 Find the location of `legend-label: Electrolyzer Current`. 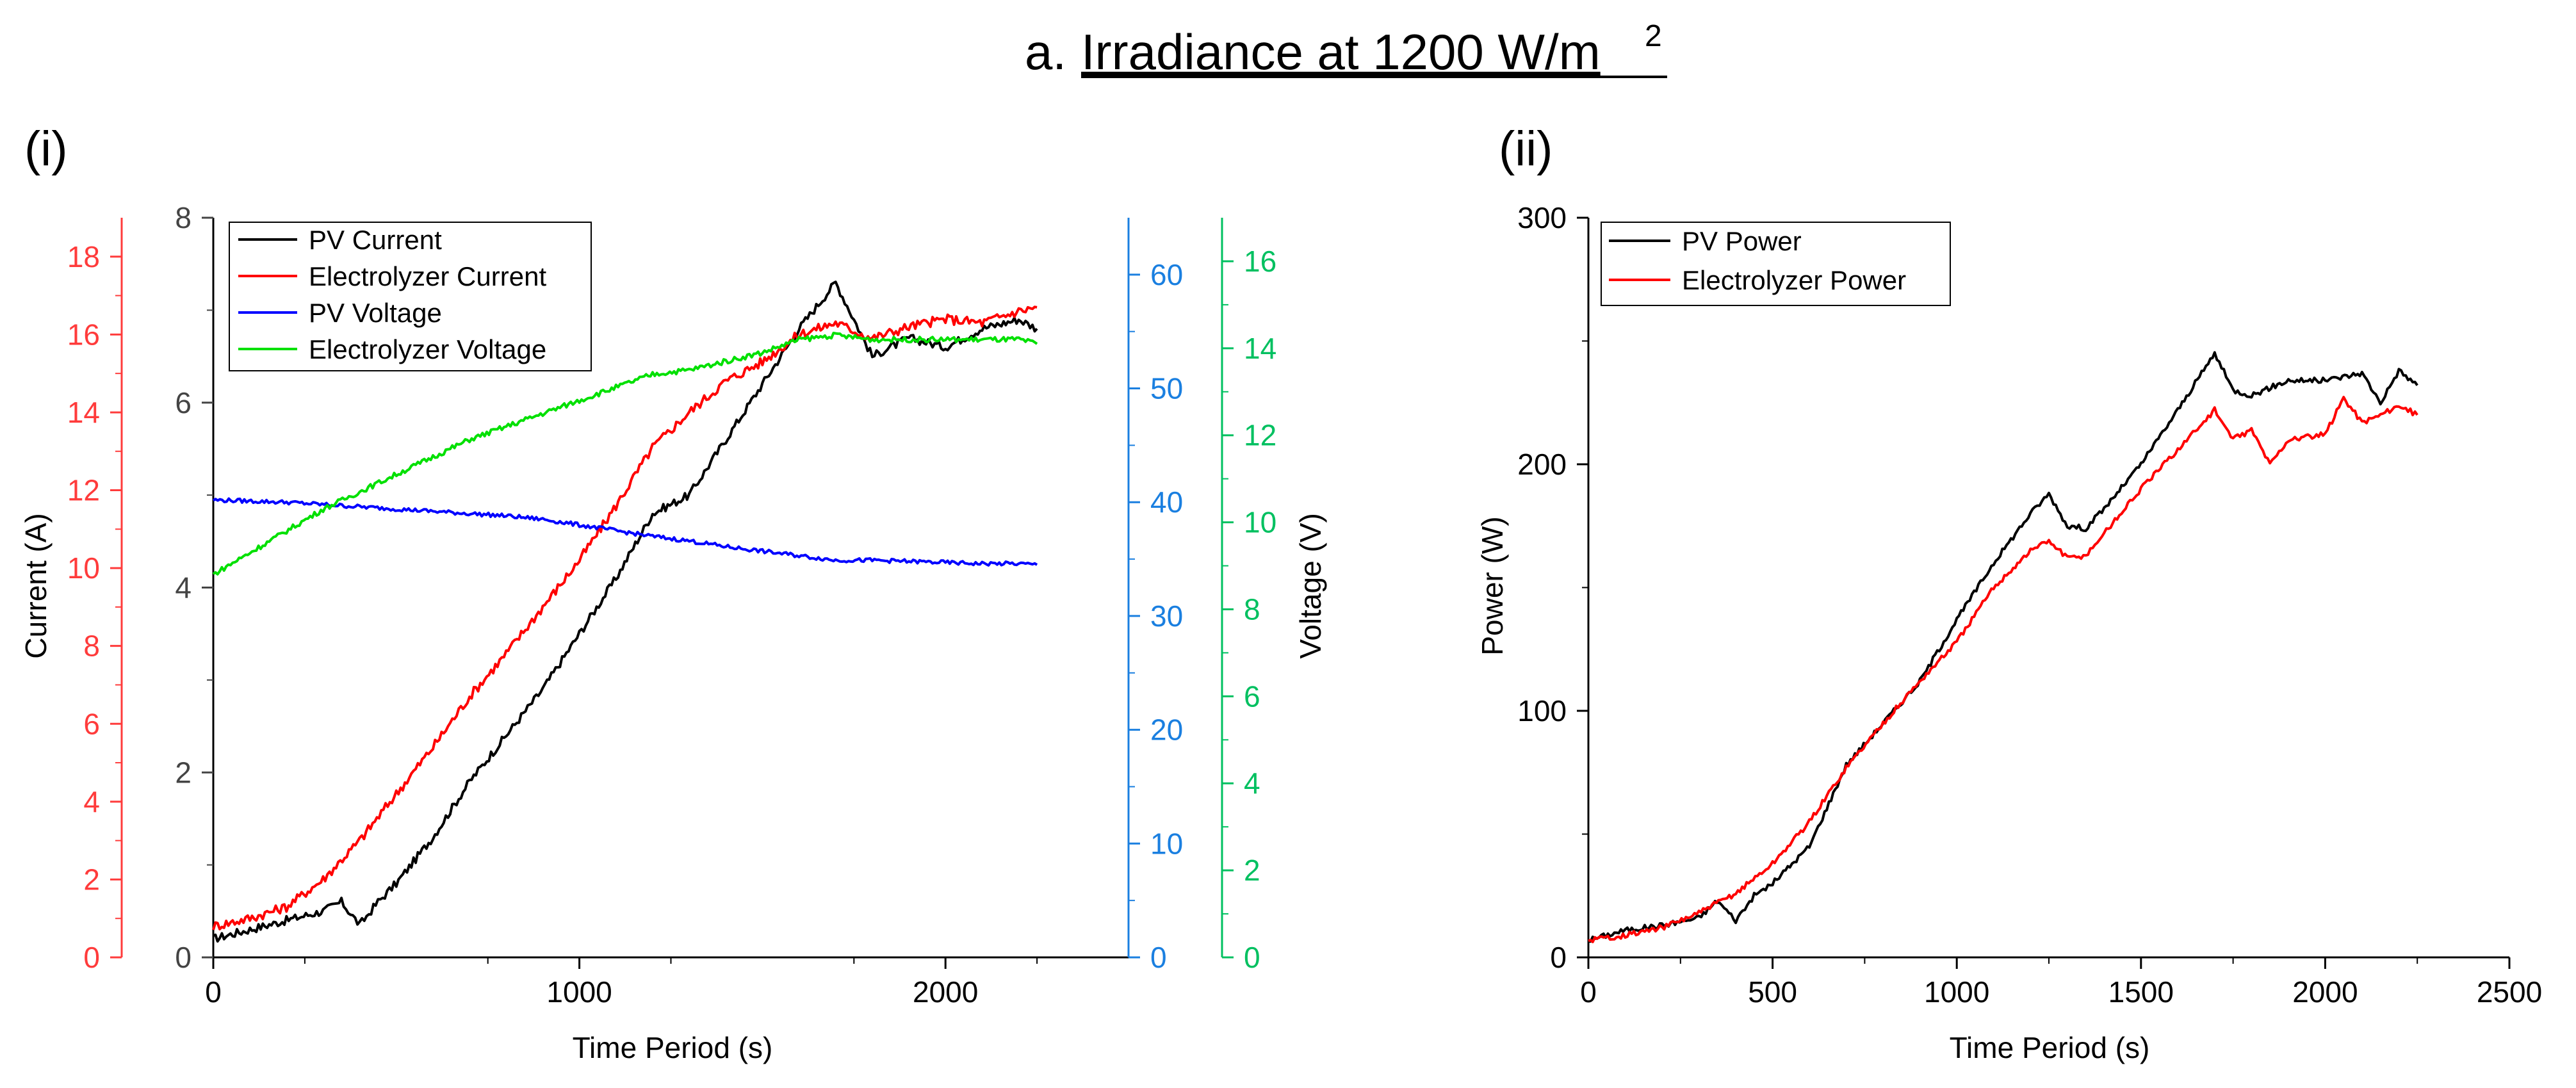

legend-label: Electrolyzer Current is located at coordinates (427, 276).